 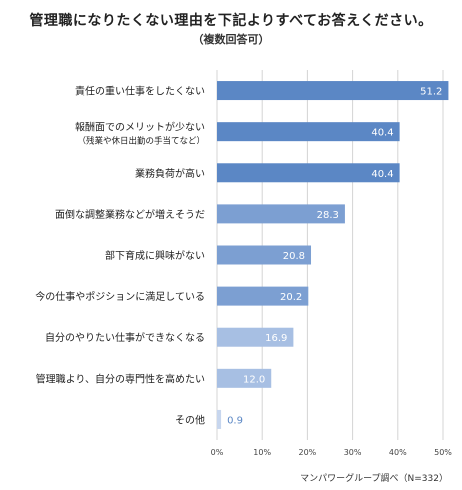 I want to click on x-tick-label: 50%, so click(x=443, y=452).